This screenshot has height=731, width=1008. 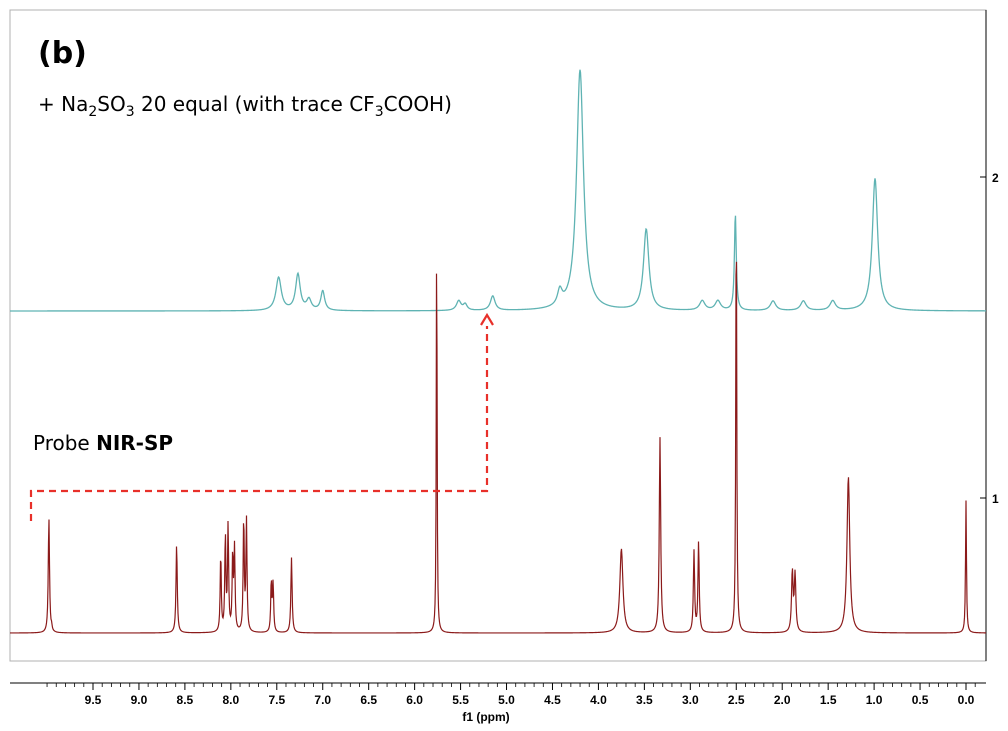 What do you see at coordinates (485, 717) in the screenshot?
I see `x-axis-title: f1 (ppm)` at bounding box center [485, 717].